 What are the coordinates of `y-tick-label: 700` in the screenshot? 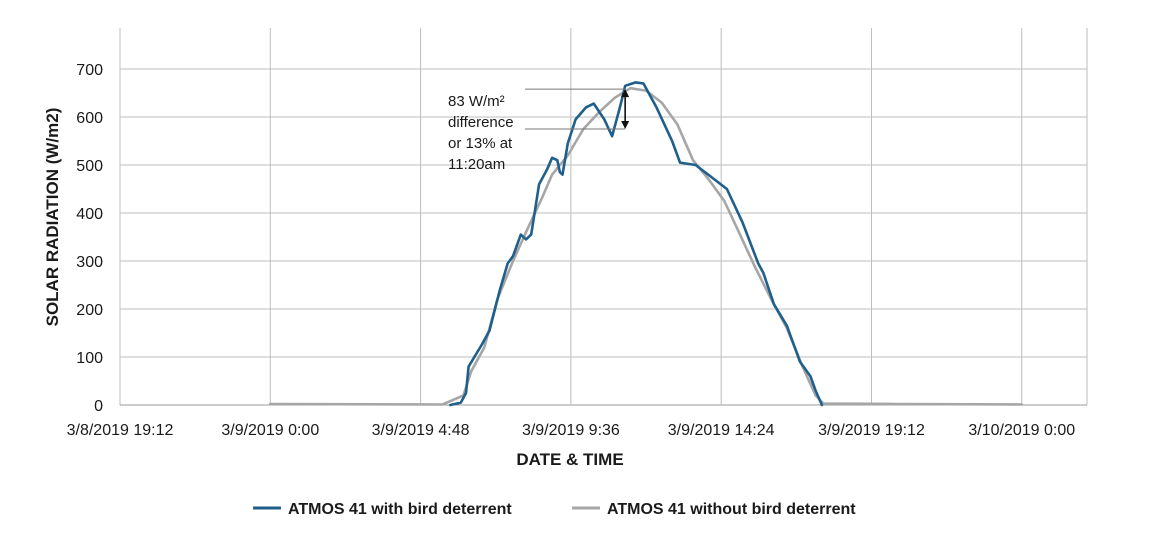 It's located at (89, 70).